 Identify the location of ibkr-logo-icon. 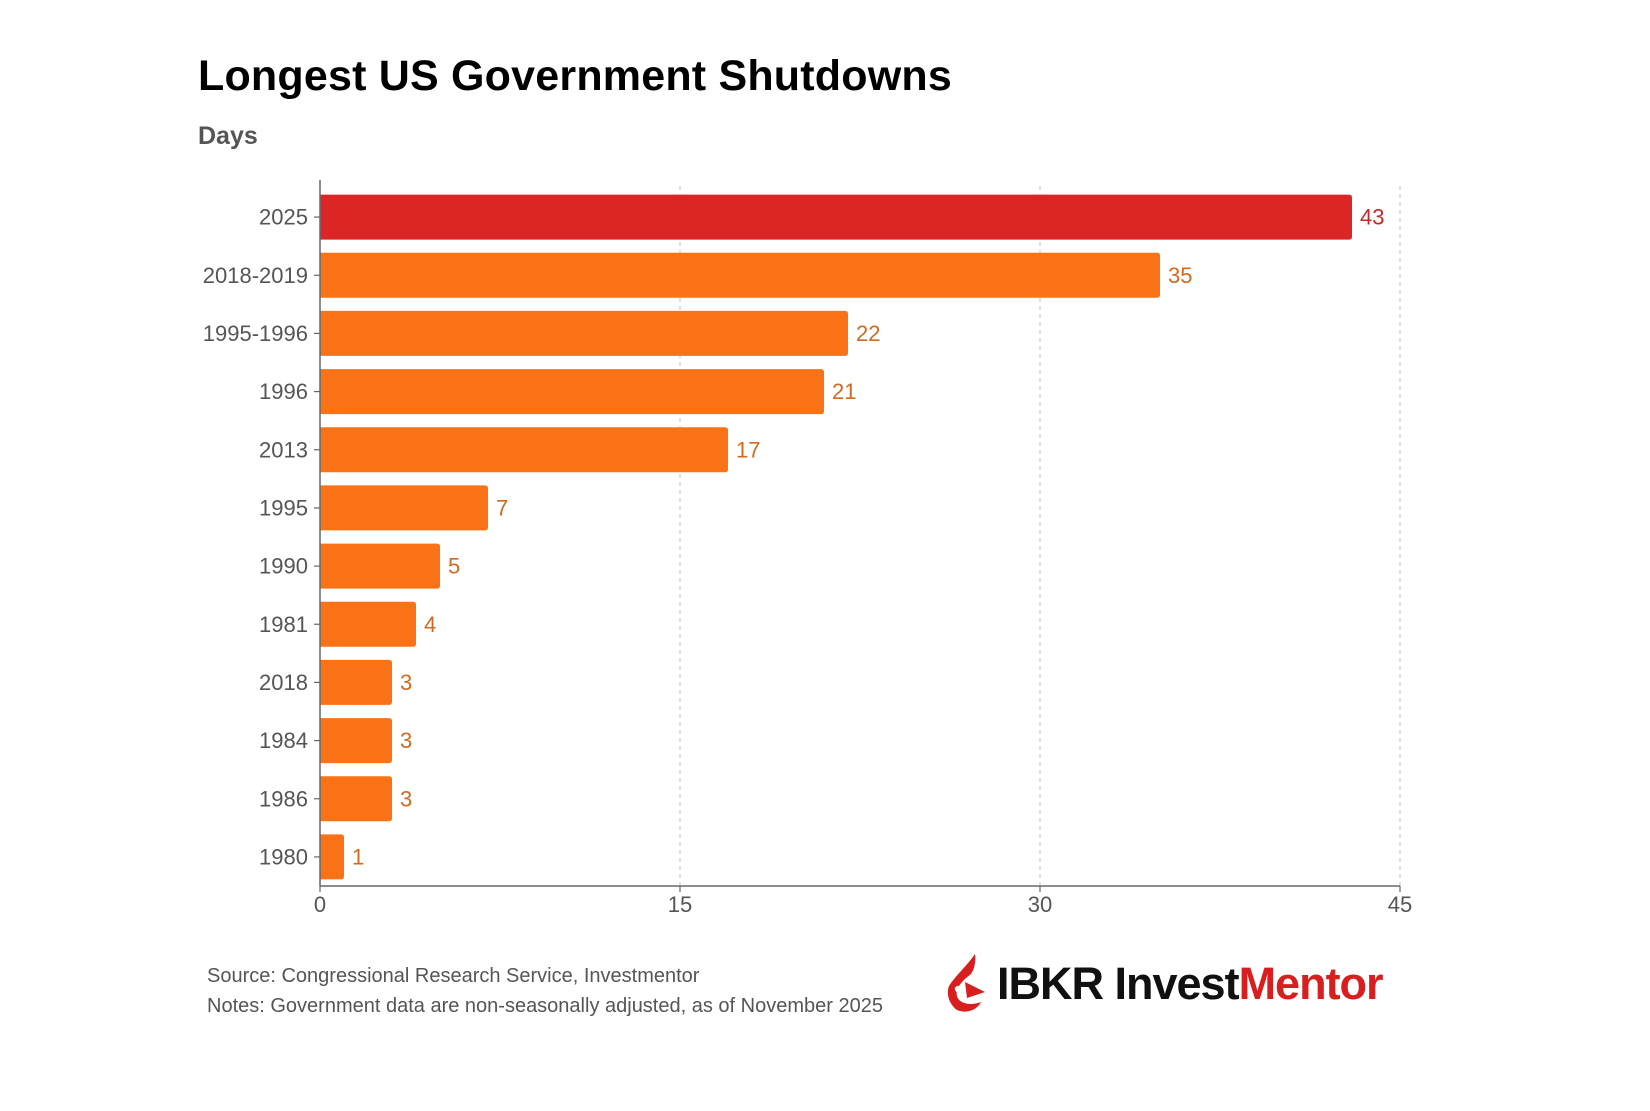
(966, 983).